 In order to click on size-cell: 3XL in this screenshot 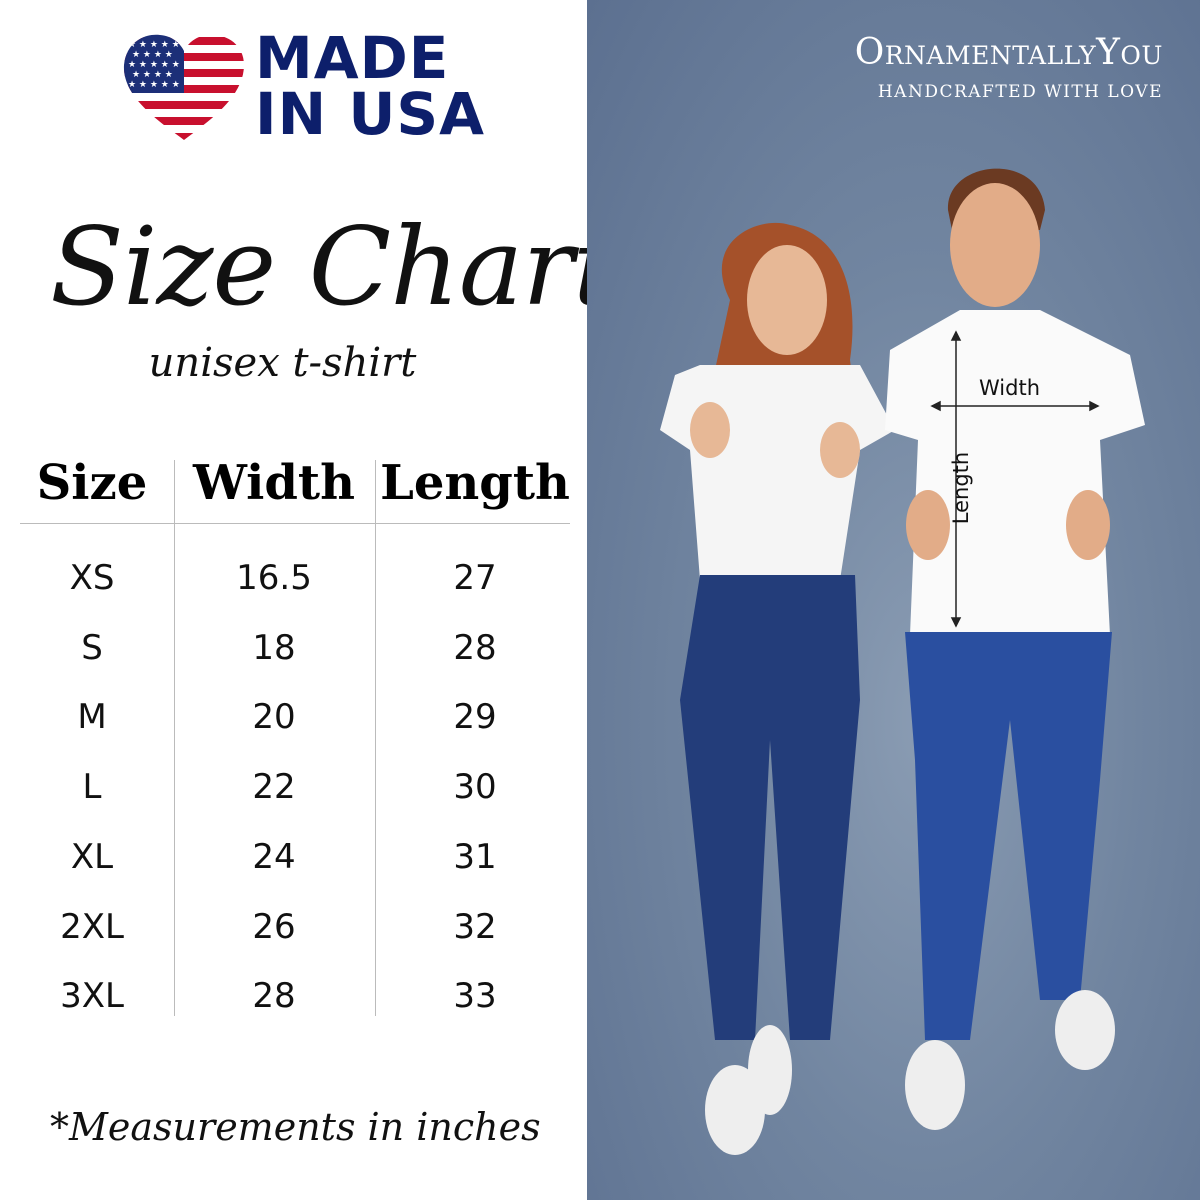, I will do `click(92, 996)`.